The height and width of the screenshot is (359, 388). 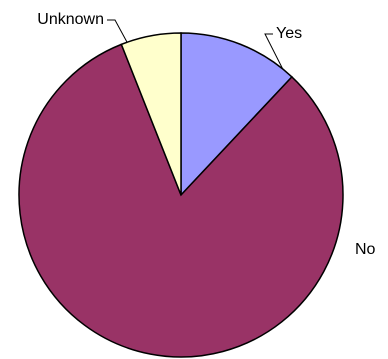 I want to click on slice-label: No, so click(x=365, y=249).